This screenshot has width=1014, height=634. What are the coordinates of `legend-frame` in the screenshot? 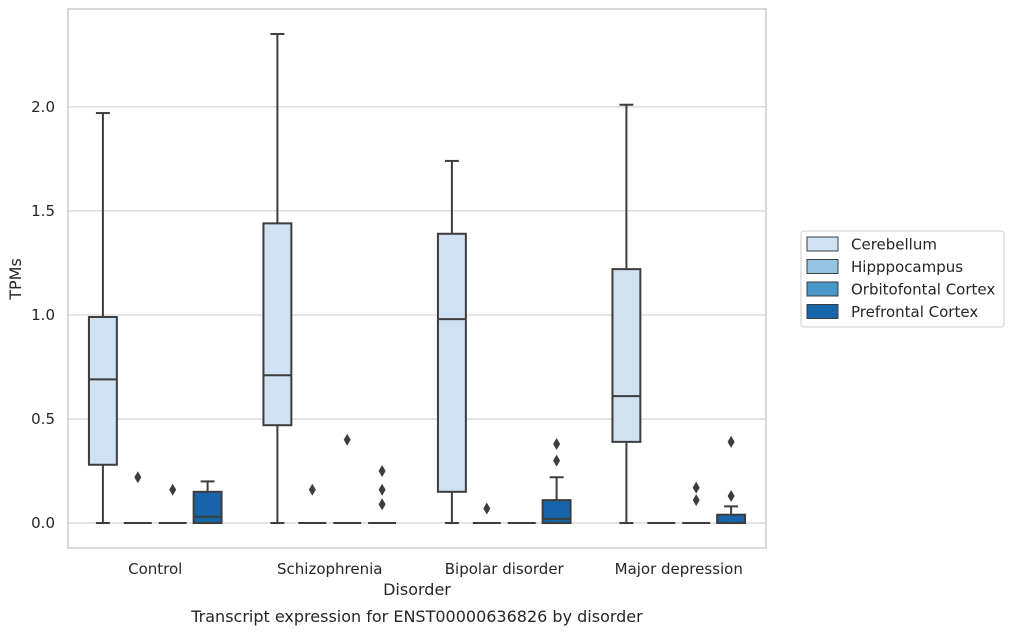 It's located at (902, 279).